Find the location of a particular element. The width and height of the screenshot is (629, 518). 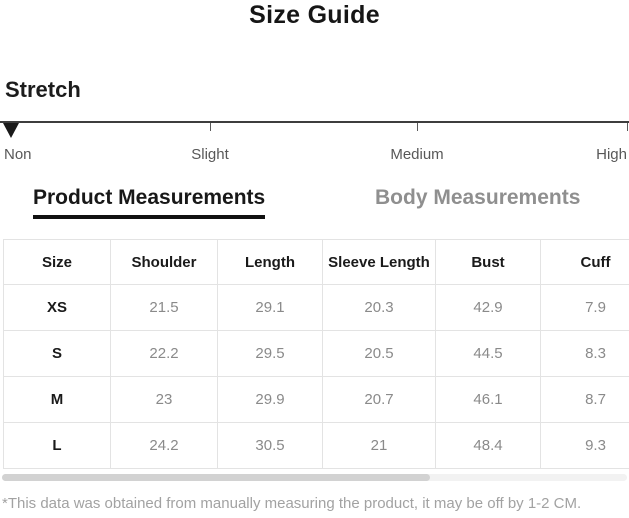

tick-mark-medium is located at coordinates (417, 127).